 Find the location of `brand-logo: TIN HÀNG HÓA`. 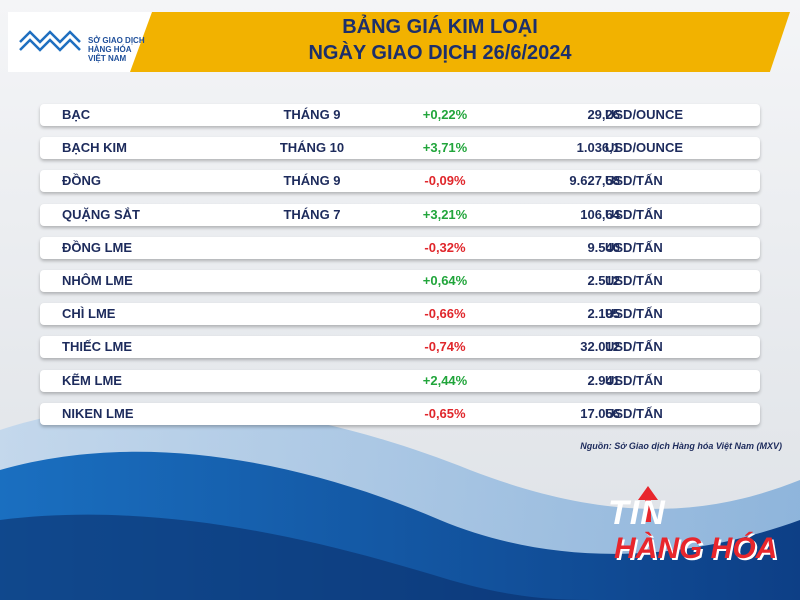

brand-logo: TIN HÀNG HÓA is located at coordinates (695, 537).